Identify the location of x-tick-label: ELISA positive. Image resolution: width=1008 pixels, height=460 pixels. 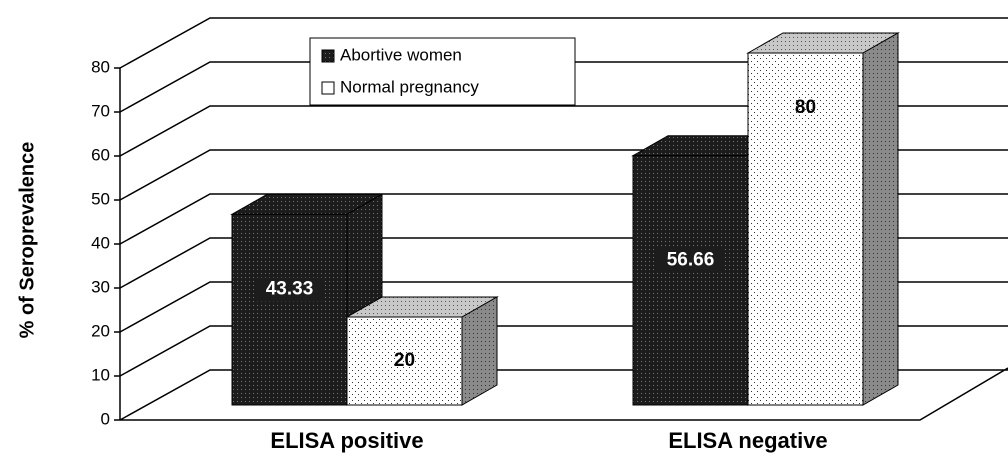
(346, 440).